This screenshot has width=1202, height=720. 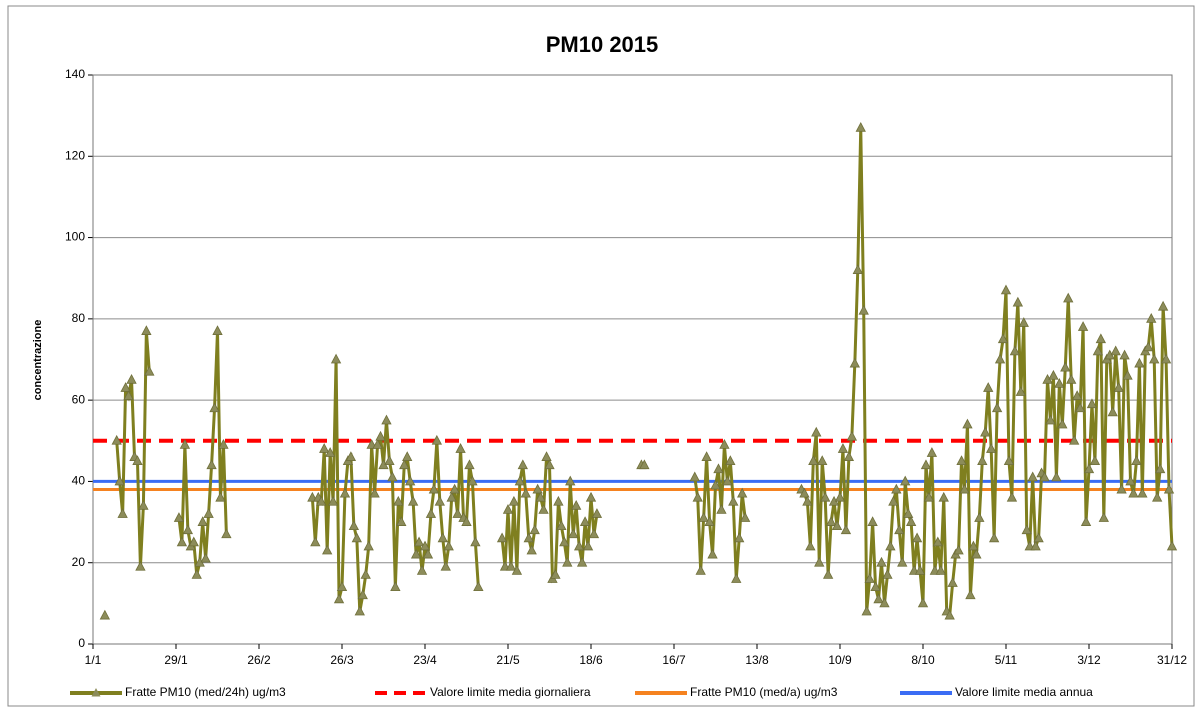 What do you see at coordinates (38, 360) in the screenshot?
I see `y-axis-label: concentrazione` at bounding box center [38, 360].